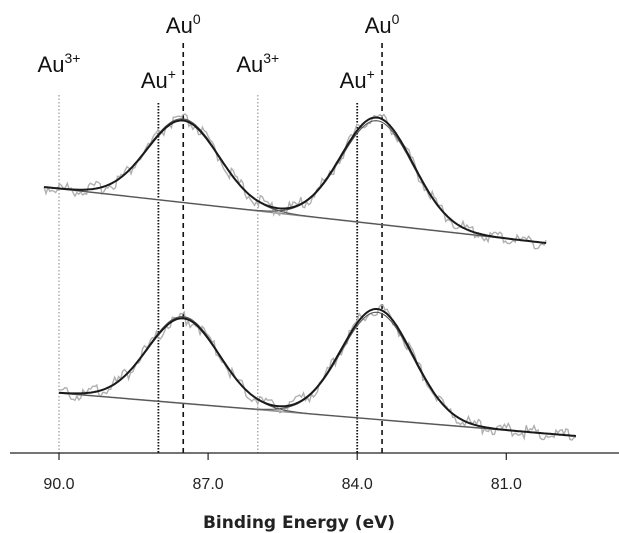 Image resolution: width=619 pixels, height=533 pixels. Describe the element at coordinates (219, 52) in the screenshot. I see `species-annotations: Au3+ Au+ Au0 Au3+ Au+ Au0` at that location.